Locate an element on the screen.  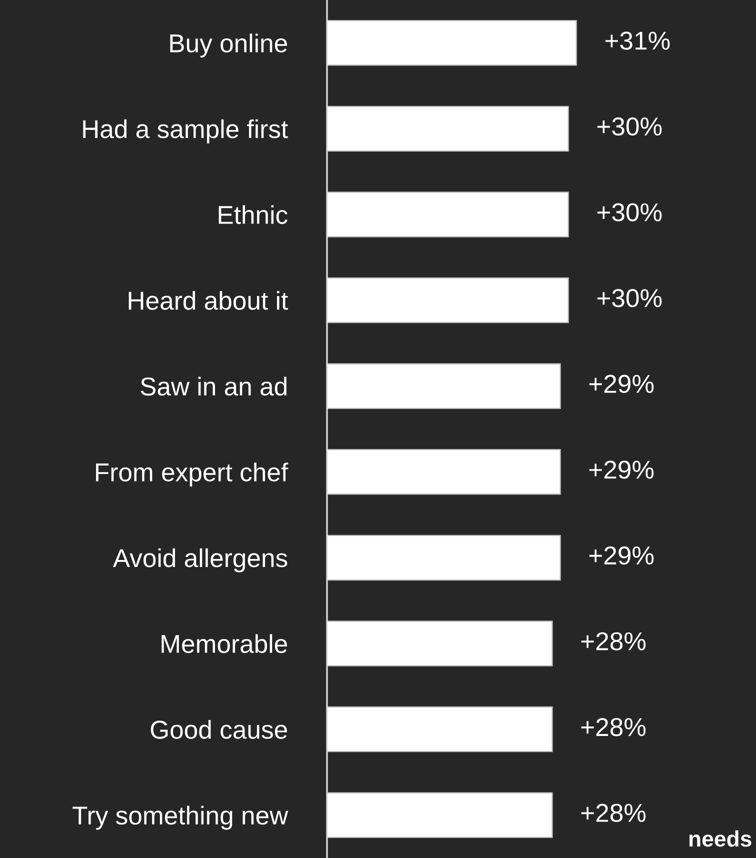
text: needs is located at coordinates (720, 838).